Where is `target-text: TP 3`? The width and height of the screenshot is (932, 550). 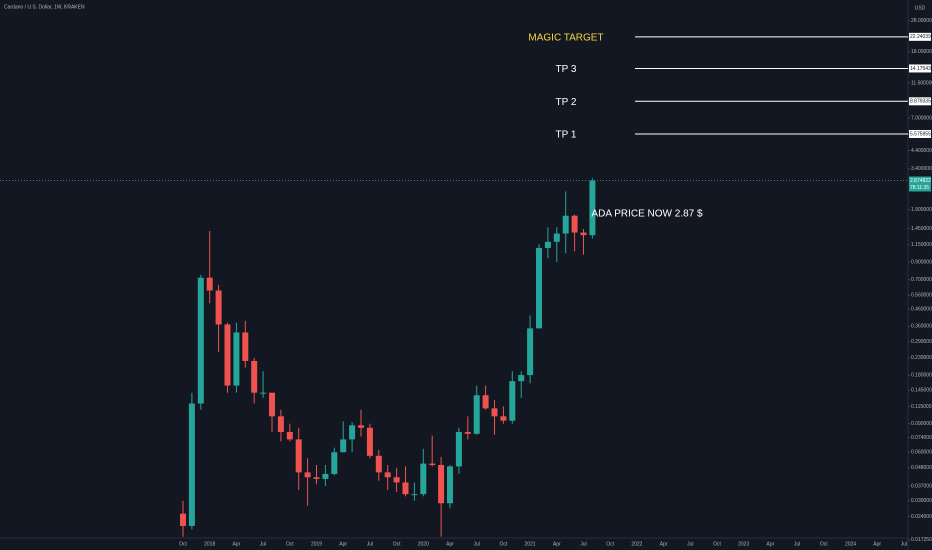 target-text: TP 3 is located at coordinates (566, 69).